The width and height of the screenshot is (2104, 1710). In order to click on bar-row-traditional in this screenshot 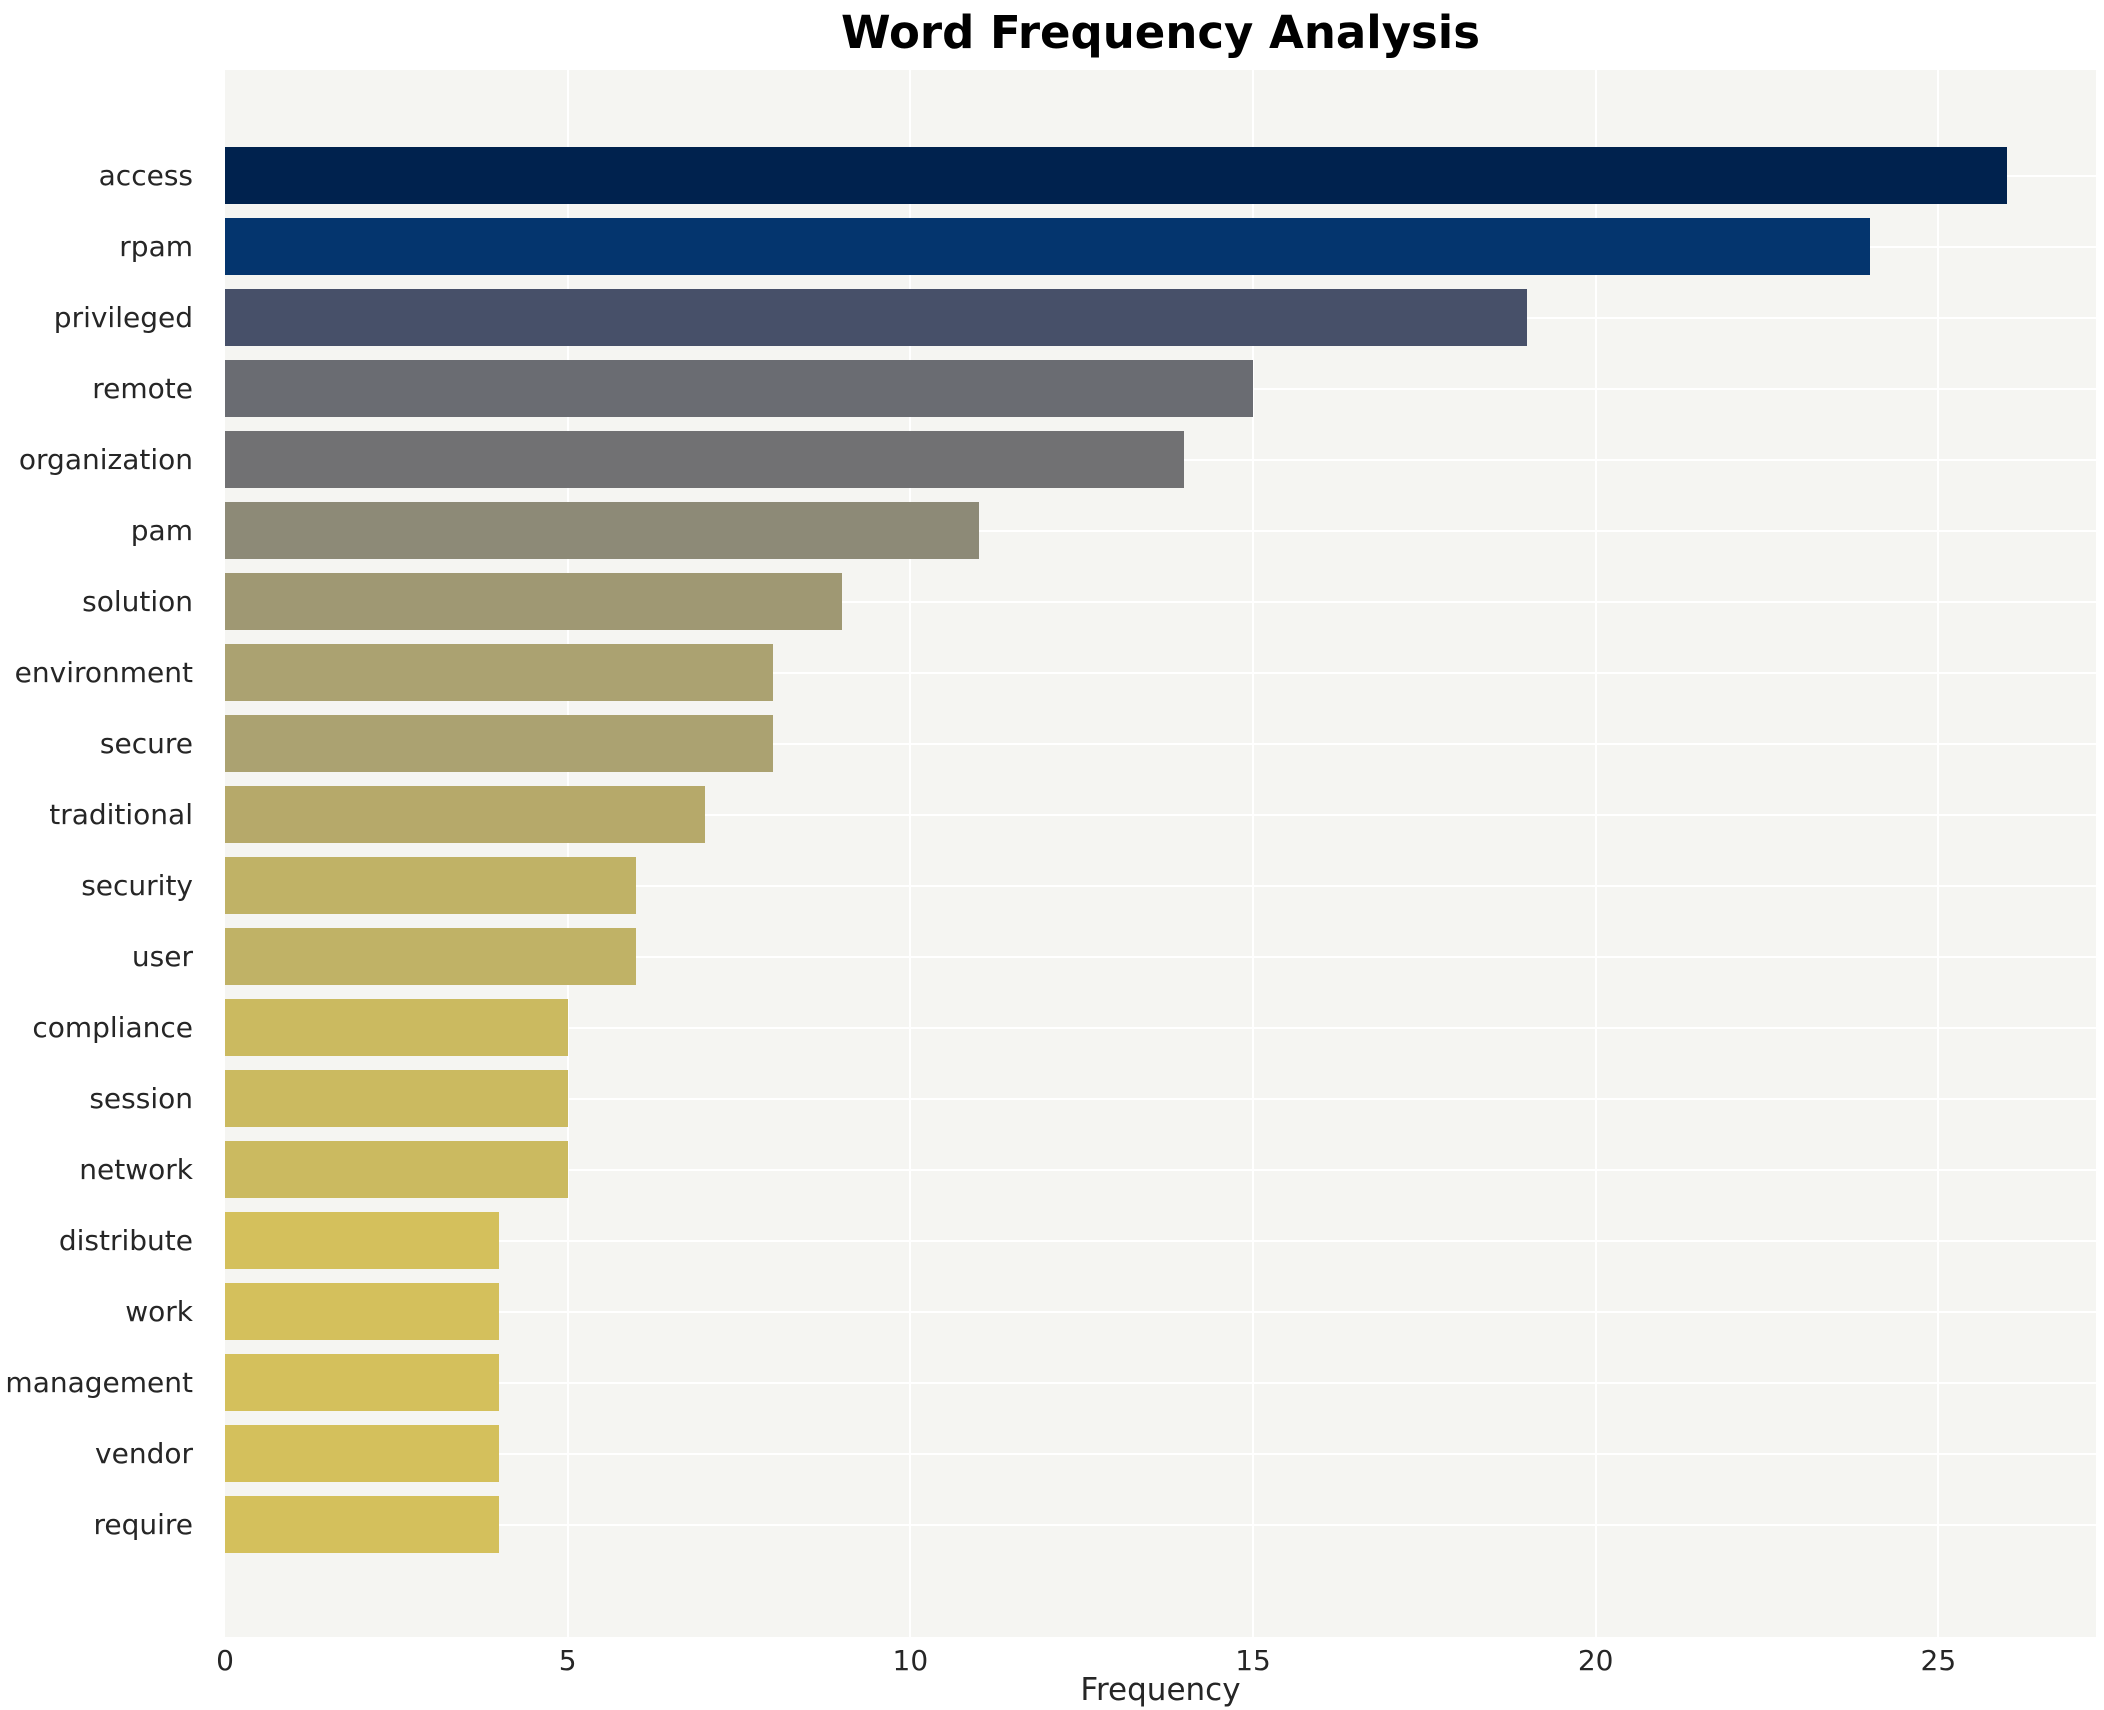, I will do `click(1160, 814)`.